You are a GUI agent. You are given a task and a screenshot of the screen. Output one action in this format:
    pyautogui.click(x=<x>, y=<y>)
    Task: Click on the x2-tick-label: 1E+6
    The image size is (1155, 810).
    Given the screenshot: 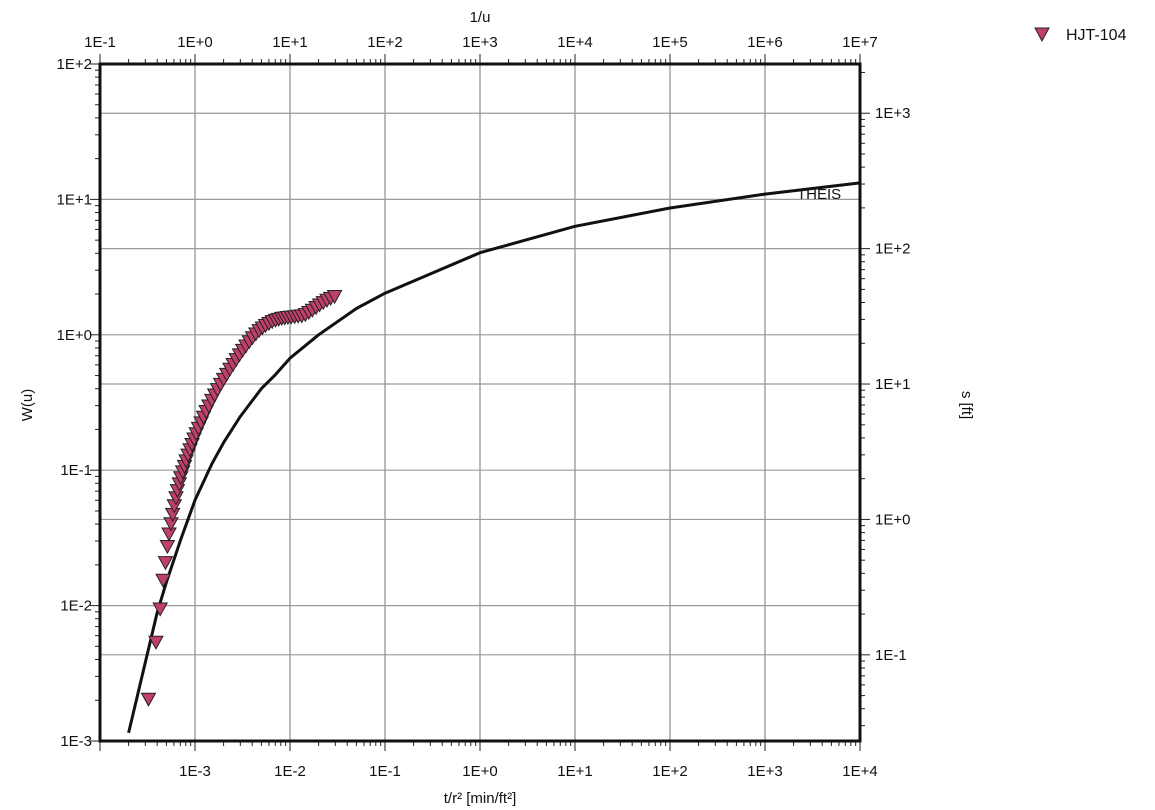 What is the action you would take?
    pyautogui.click(x=764, y=42)
    